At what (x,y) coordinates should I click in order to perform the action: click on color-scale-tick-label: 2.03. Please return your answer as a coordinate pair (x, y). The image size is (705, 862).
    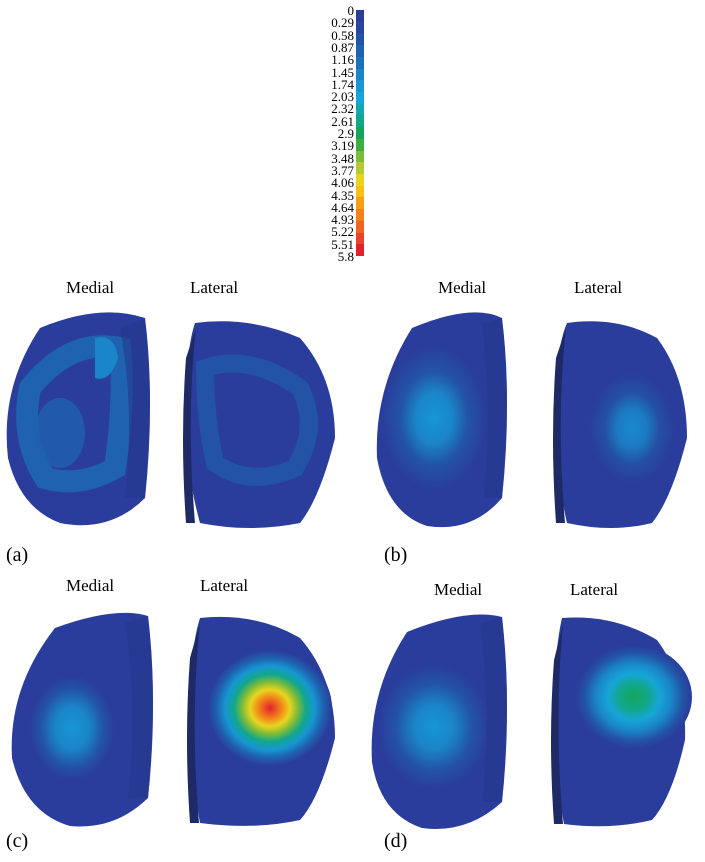
    Looking at the image, I should click on (342, 97).